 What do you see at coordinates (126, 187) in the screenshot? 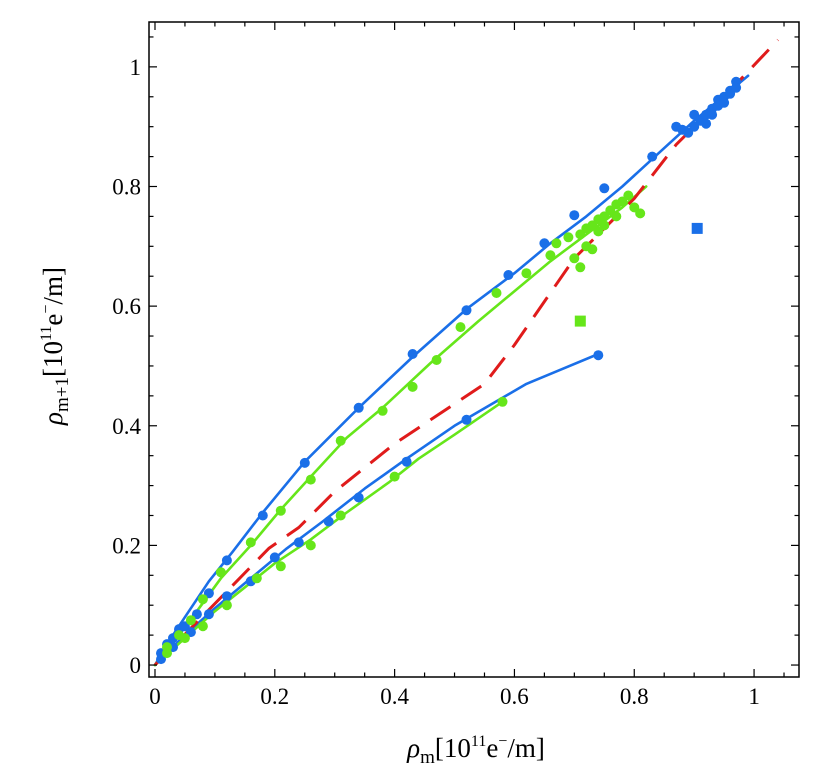
I see `y-tick-label: 0.8` at bounding box center [126, 187].